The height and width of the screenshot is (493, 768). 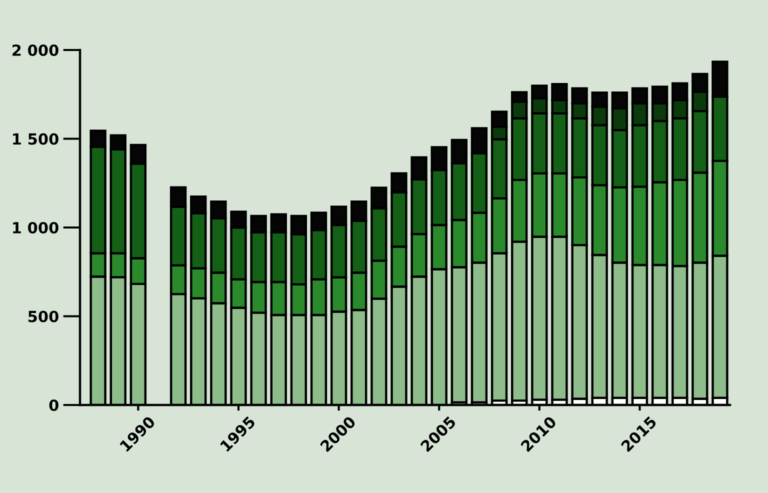 I want to click on y-tick-label: 1 000, so click(x=35, y=228).